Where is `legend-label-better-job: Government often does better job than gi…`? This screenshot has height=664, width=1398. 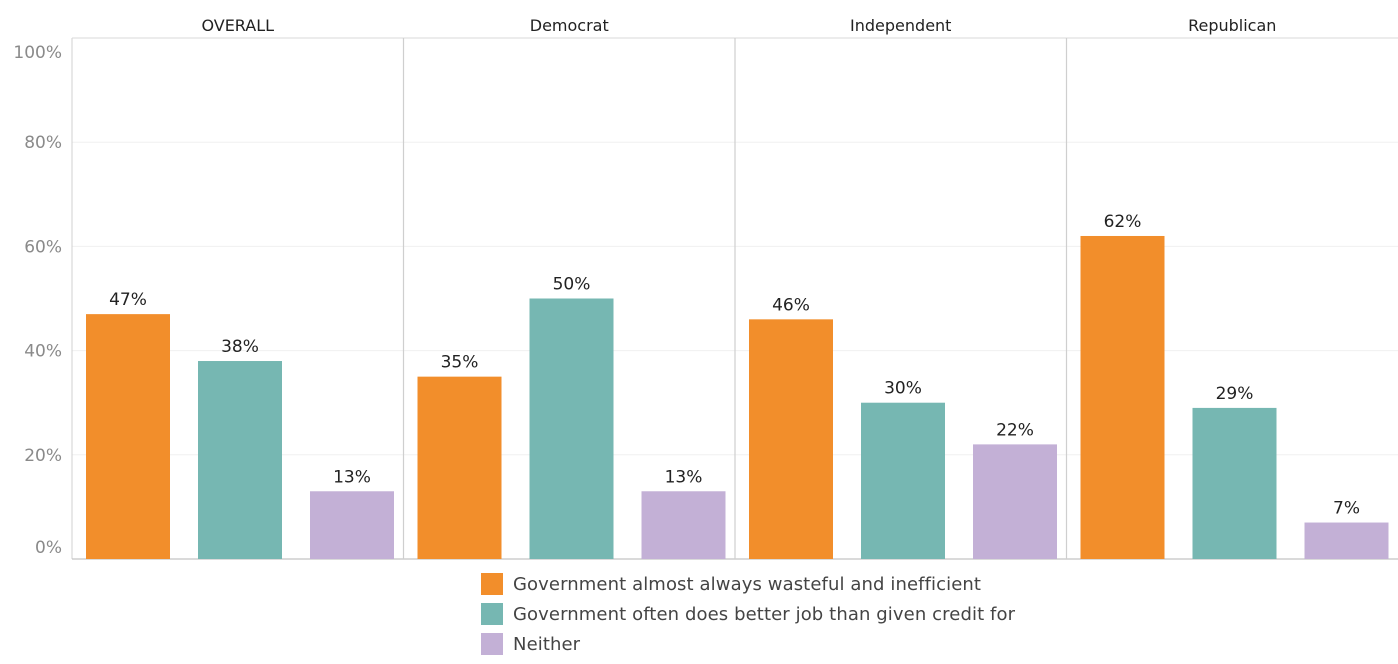 legend-label-better-job: Government often does better job than gi… is located at coordinates (764, 614).